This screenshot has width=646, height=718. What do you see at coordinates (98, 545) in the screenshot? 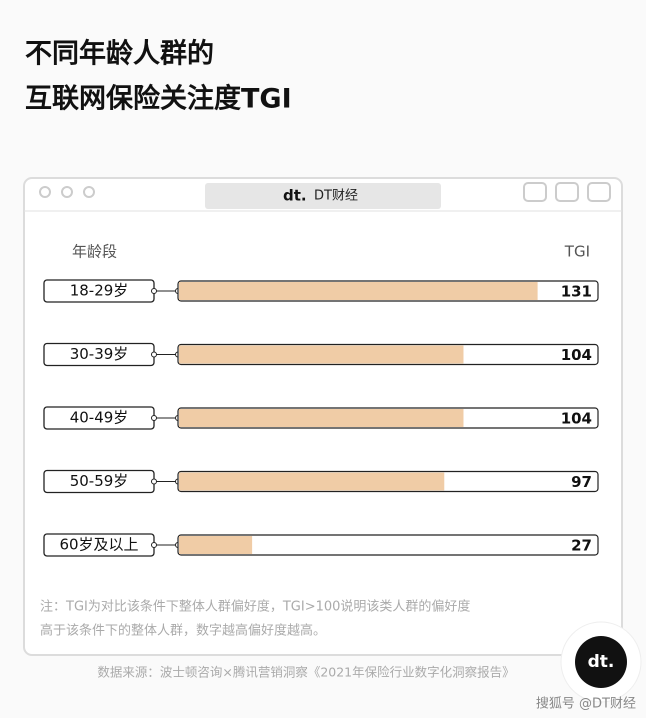
I see `category-label: 60岁及以上` at bounding box center [98, 545].